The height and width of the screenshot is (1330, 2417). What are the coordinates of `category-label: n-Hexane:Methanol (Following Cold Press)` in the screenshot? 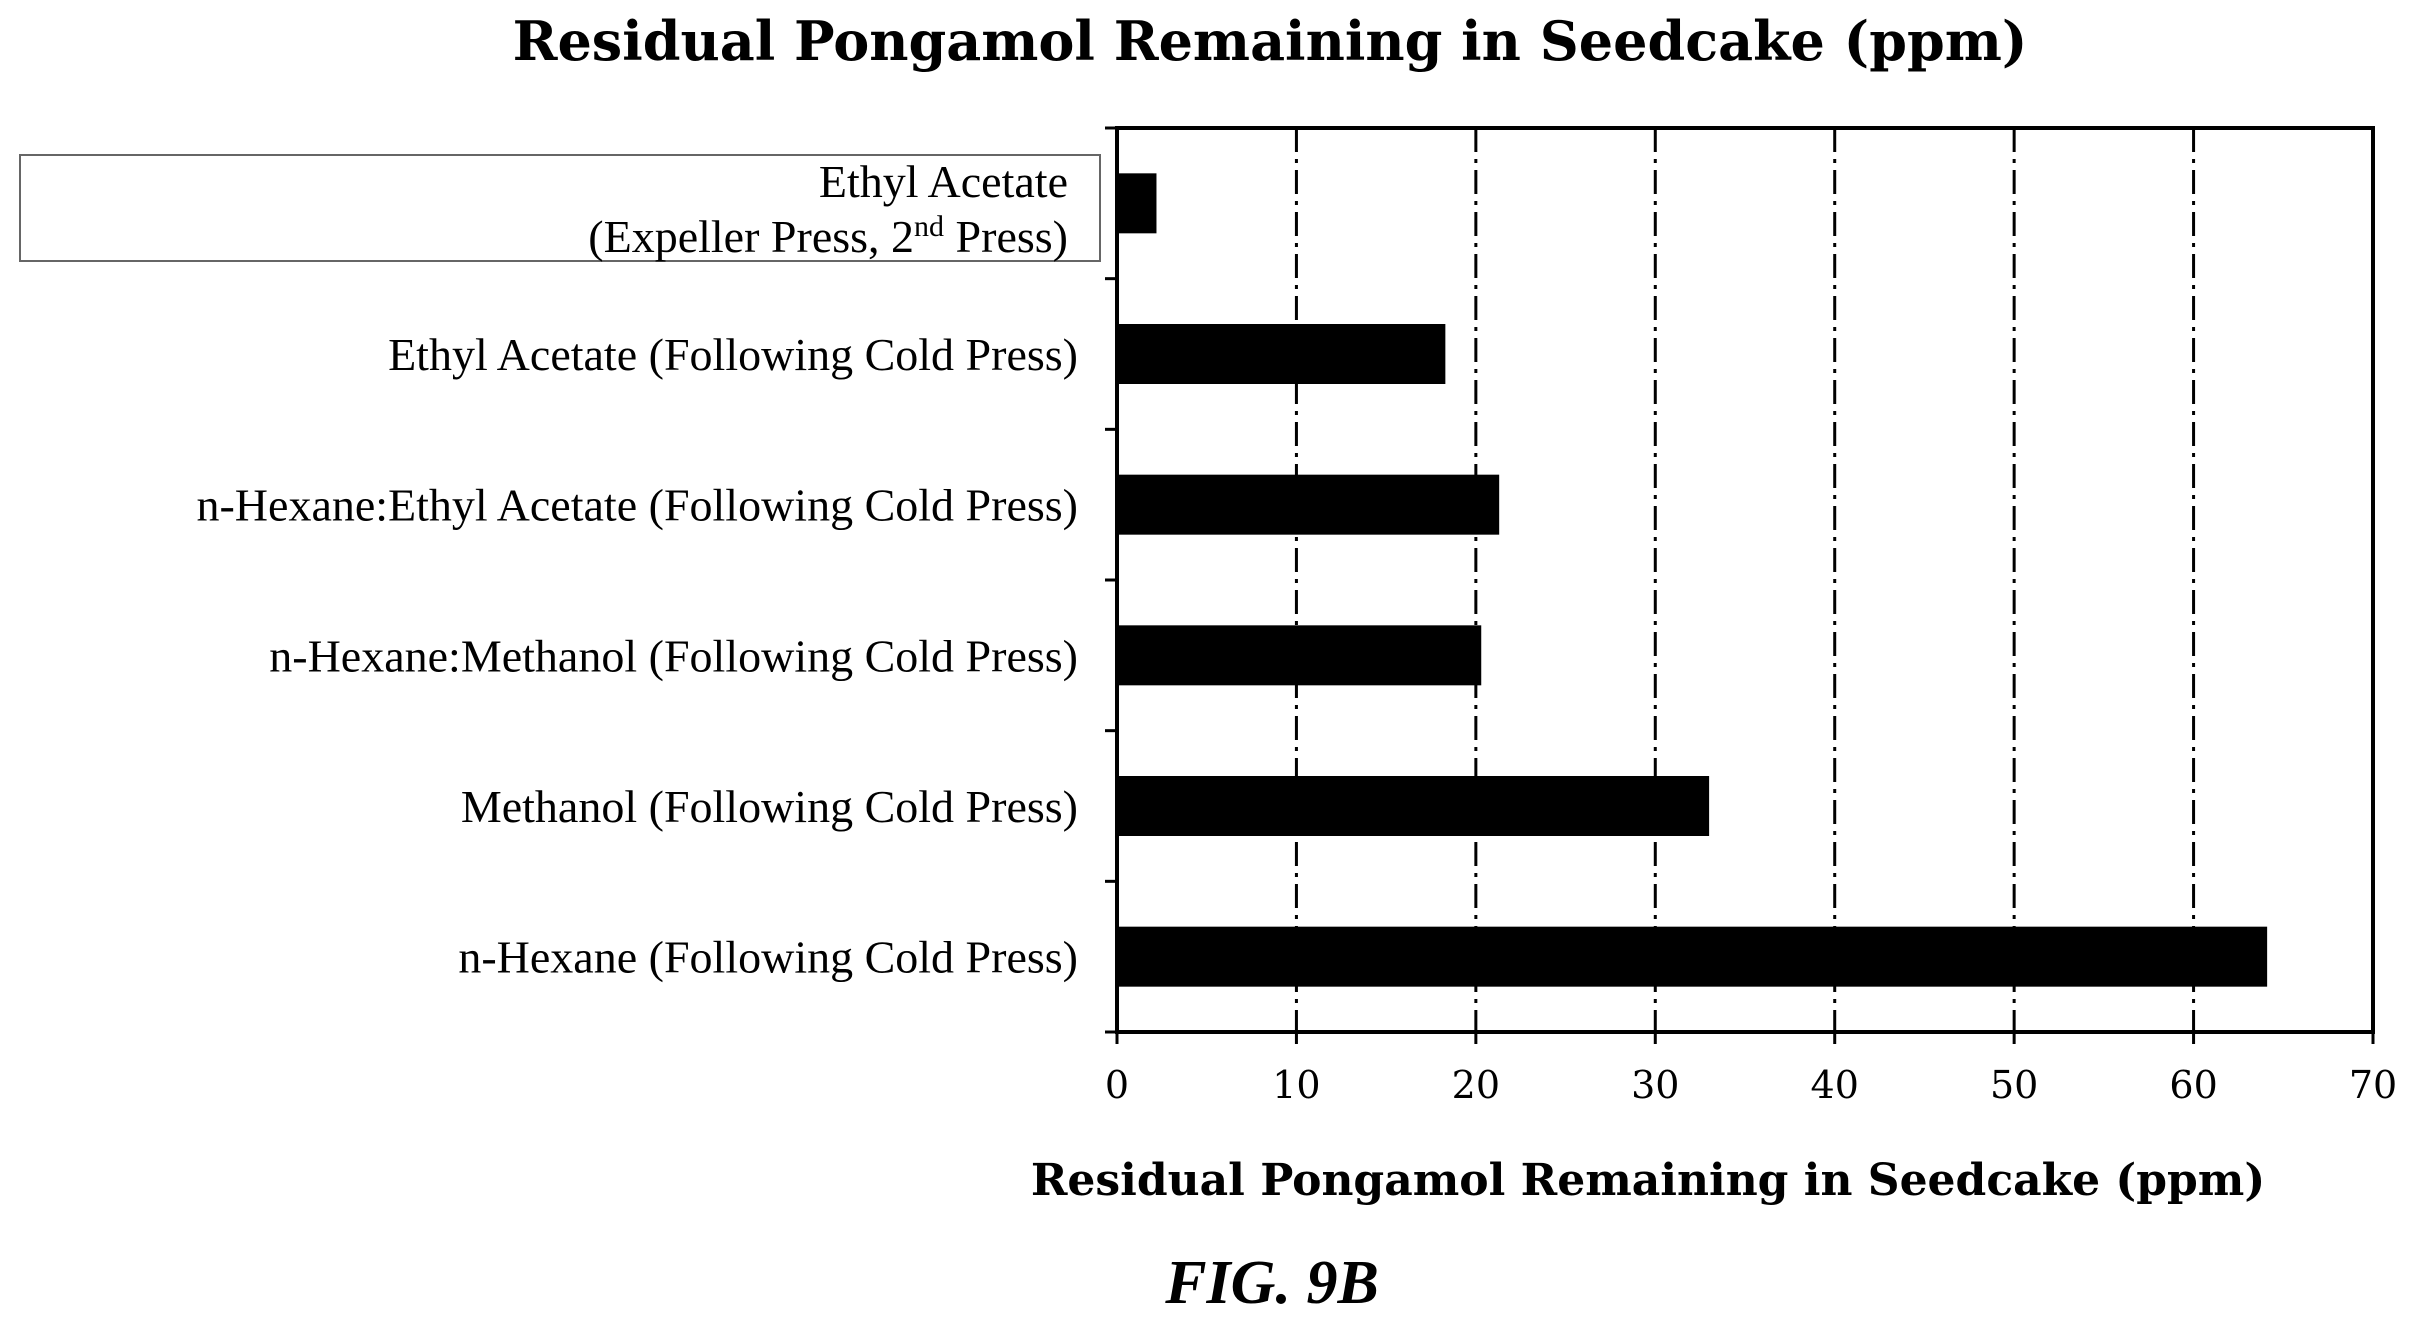 It's located at (673, 655).